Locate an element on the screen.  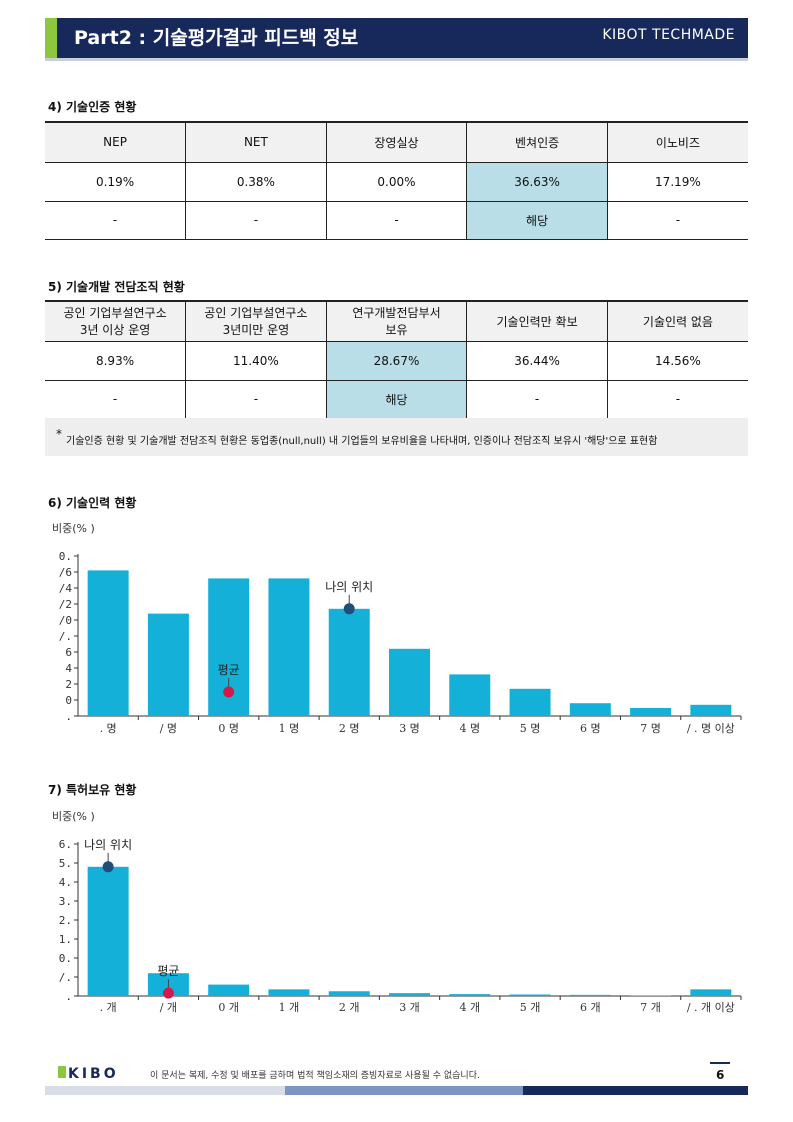
cert-col-header: NEP is located at coordinates (115, 142).